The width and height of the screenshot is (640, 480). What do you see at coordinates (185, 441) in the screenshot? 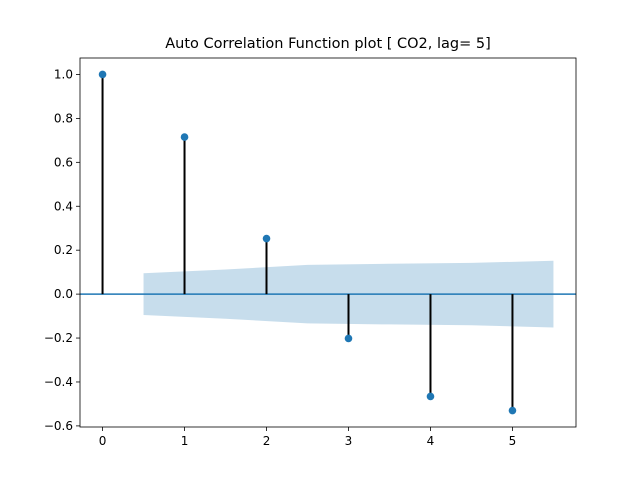
I see `x-tick-label: 1` at bounding box center [185, 441].